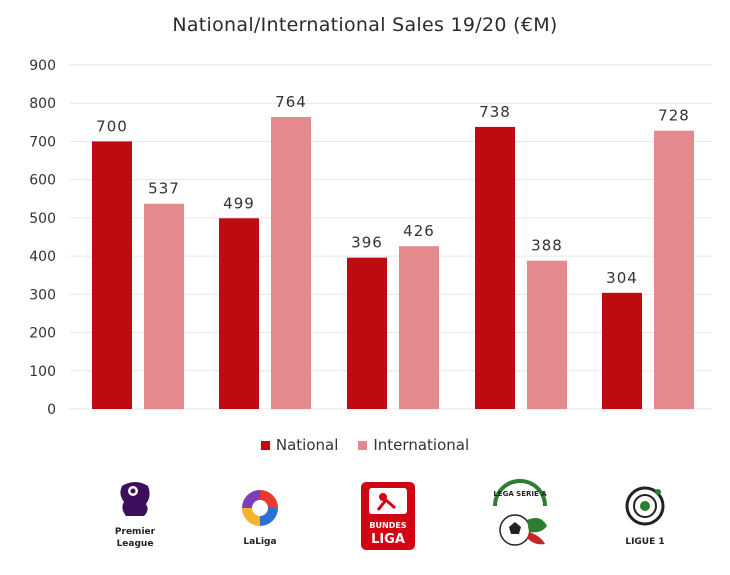  Describe the element at coordinates (42, 66) in the screenshot. I see `y-tick-label-900: 900` at that location.